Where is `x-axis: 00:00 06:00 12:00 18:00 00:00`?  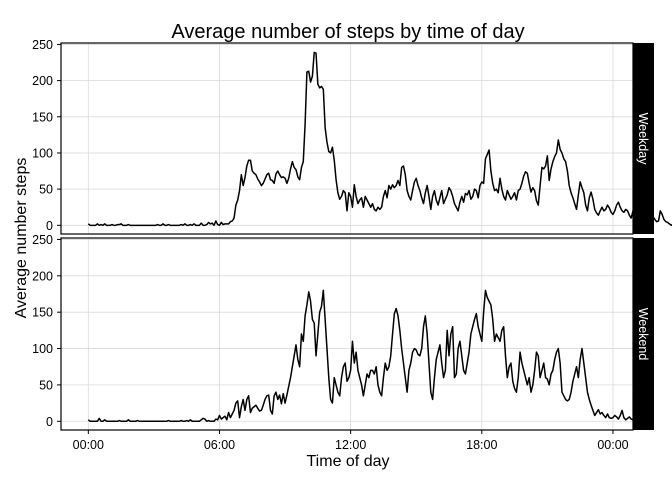
x-axis: 00:00 06:00 12:00 18:00 00:00 is located at coordinates (351, 441).